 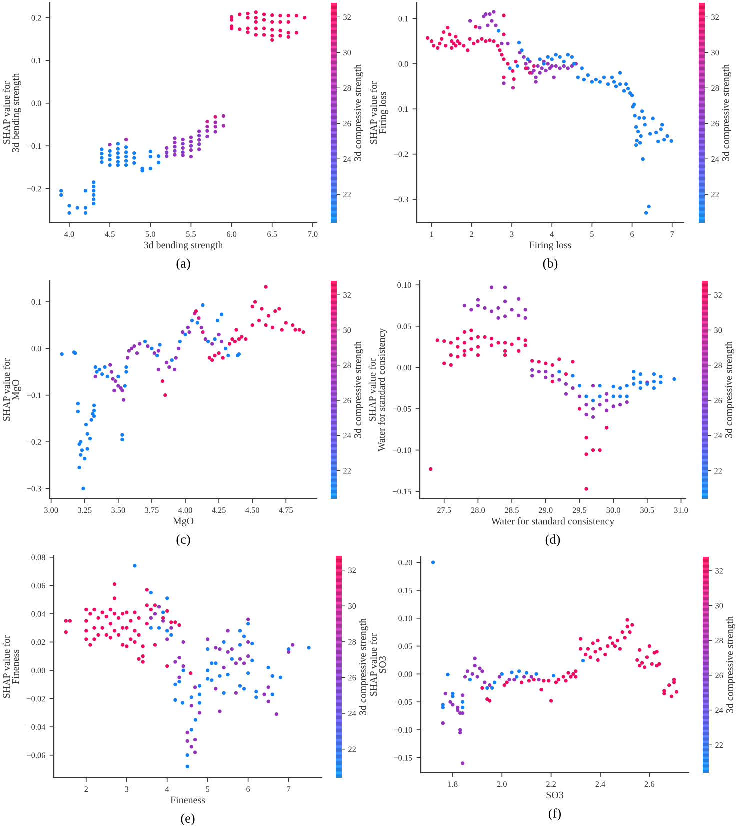 I want to click on text: (f), so click(x=555, y=814).